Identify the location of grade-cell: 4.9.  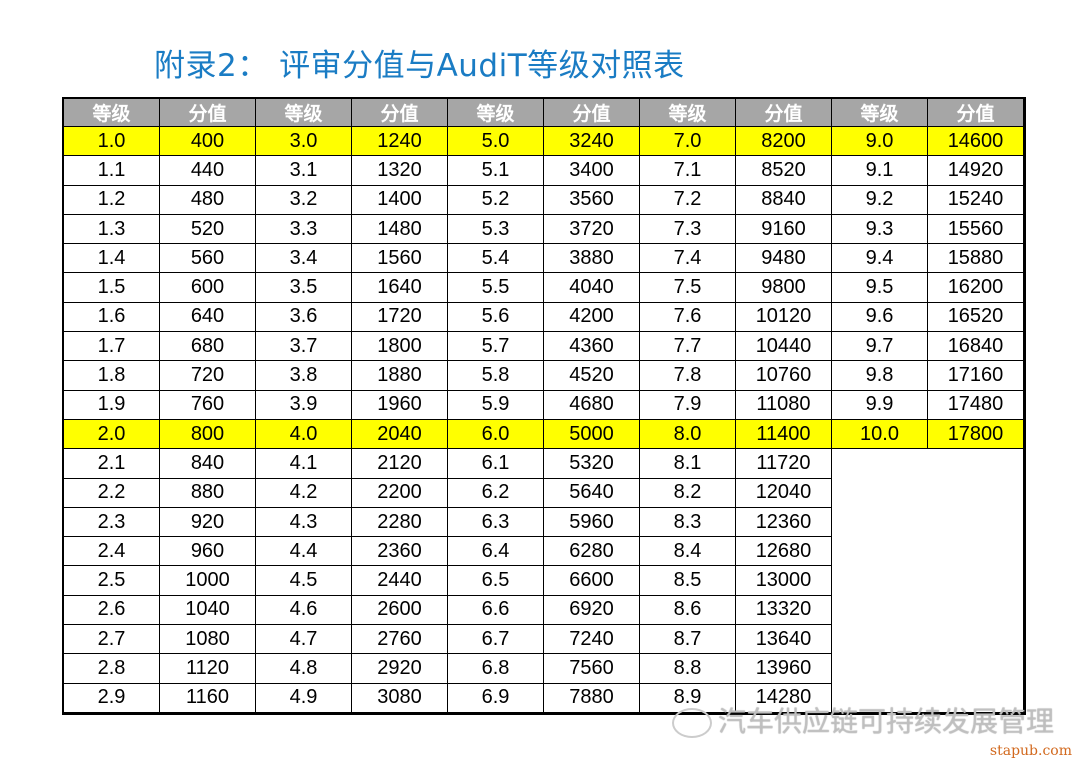
(303, 698).